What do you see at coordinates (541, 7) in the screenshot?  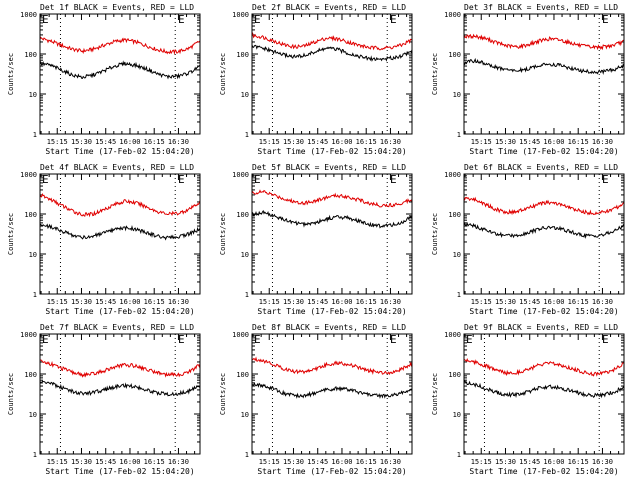 I see `panel-title: Det 3f BLACK = Events, RED = LLD` at bounding box center [541, 7].